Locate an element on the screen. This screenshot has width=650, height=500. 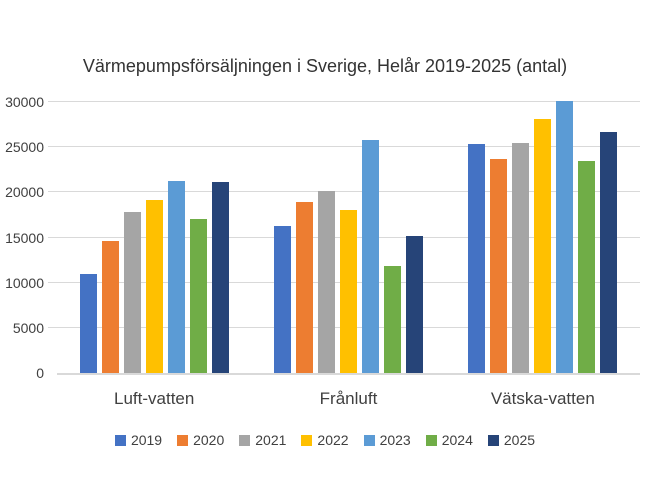
bar-vätska-vatten-2024 is located at coordinates (587, 266).